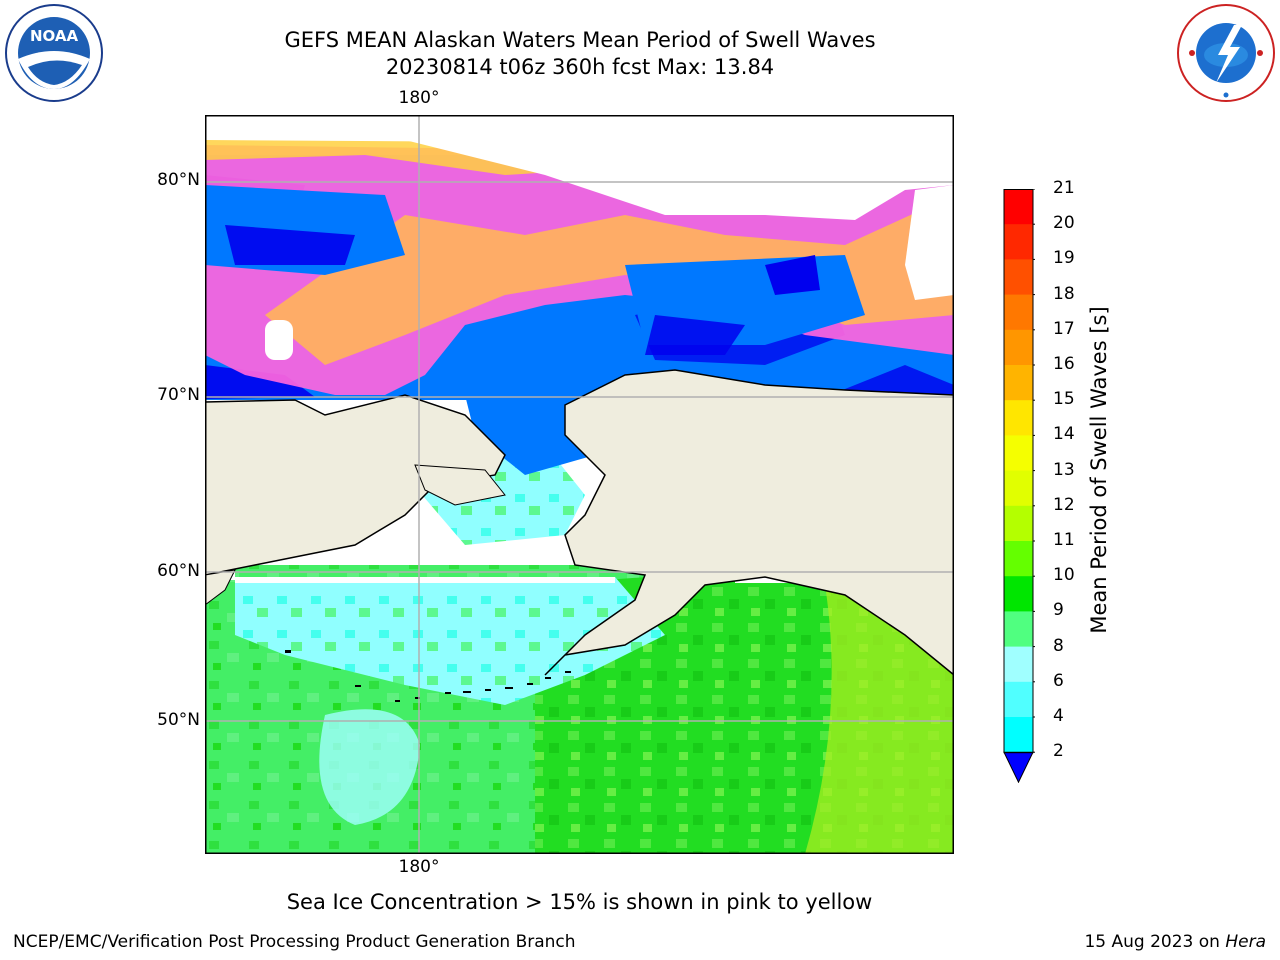 The height and width of the screenshot is (960, 1280). I want to click on noaa-logo: NOAA, so click(54, 55).